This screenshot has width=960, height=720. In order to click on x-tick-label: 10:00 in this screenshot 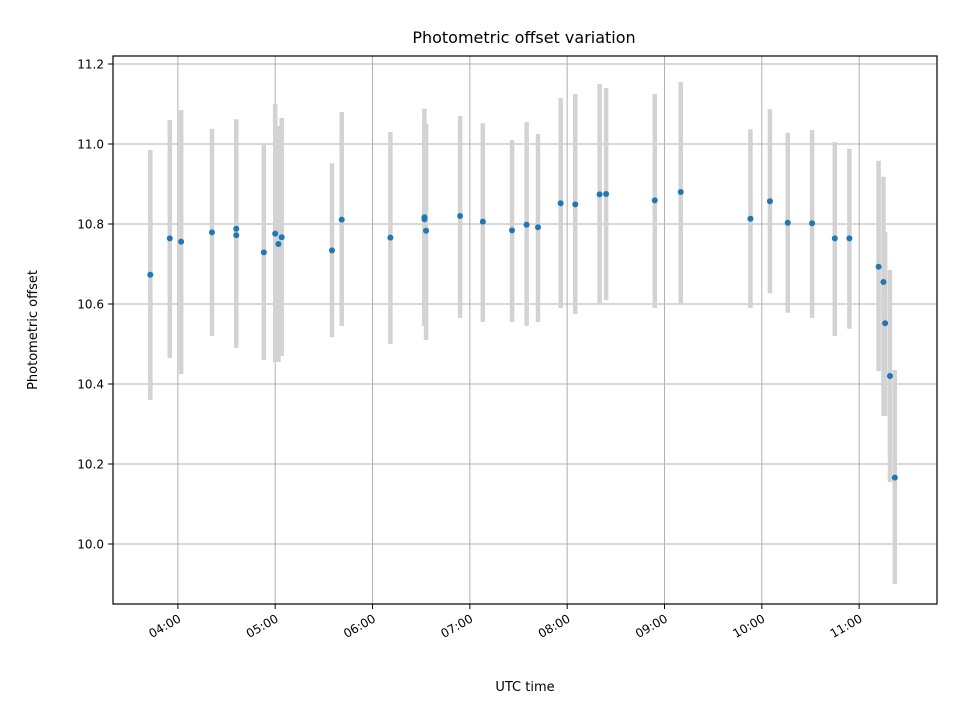, I will do `click(748, 625)`.